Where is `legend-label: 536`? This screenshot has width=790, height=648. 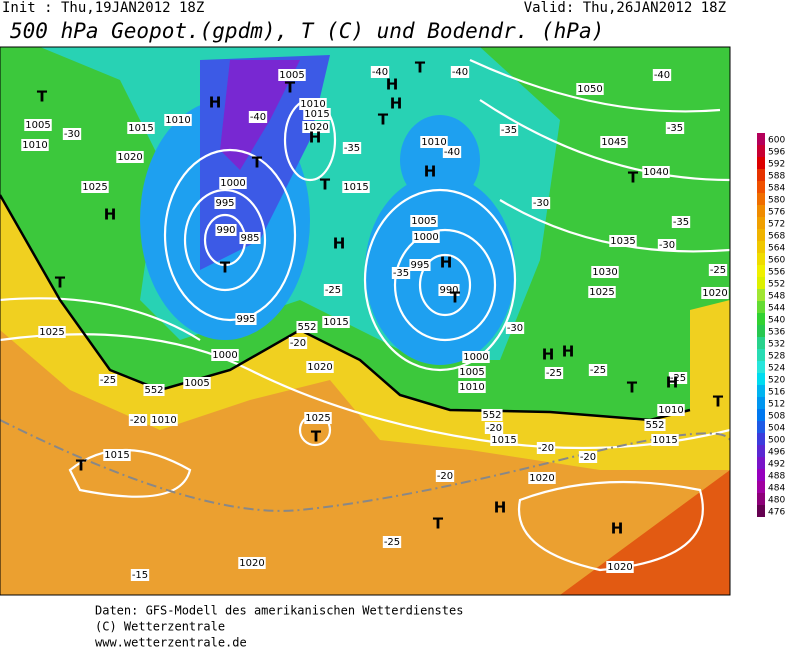 legend-label: 536 is located at coordinates (776, 333).